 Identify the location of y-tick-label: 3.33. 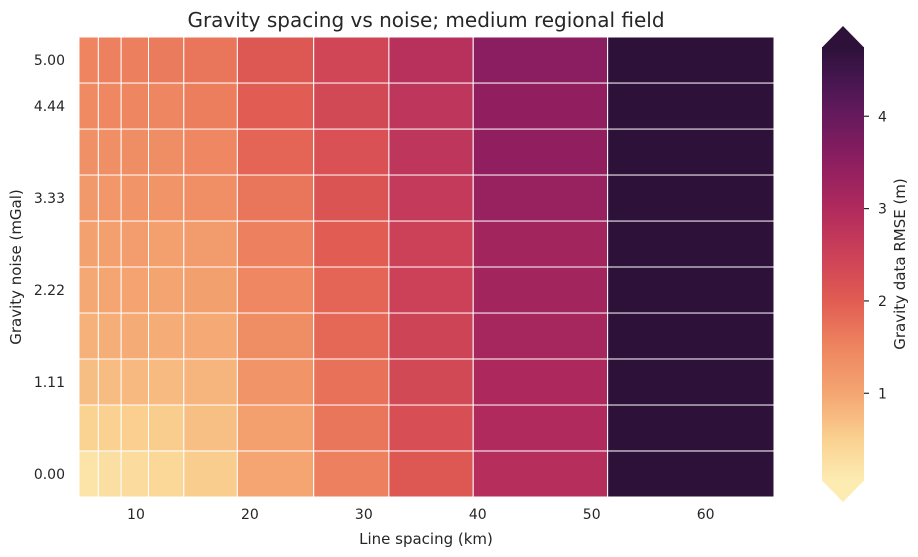
(49, 199).